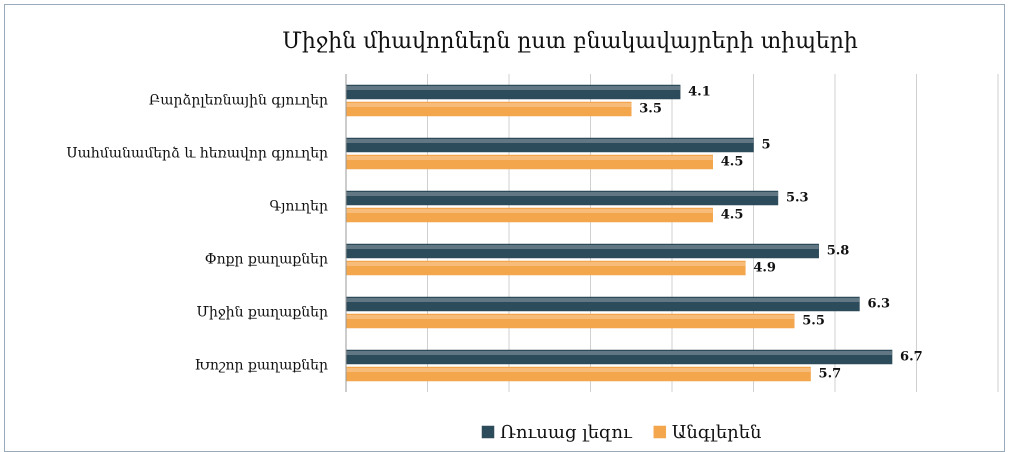 This screenshot has width=1010, height=452. What do you see at coordinates (766, 145) in the screenshot?
I see `data-label: 5` at bounding box center [766, 145].